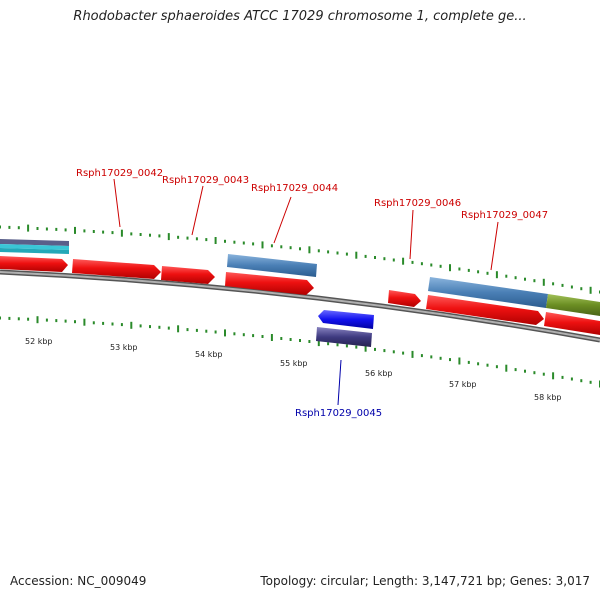  Describe the element at coordinates (78, 581) in the screenshot. I see `accession-text: Accession: NC_009049` at that location.